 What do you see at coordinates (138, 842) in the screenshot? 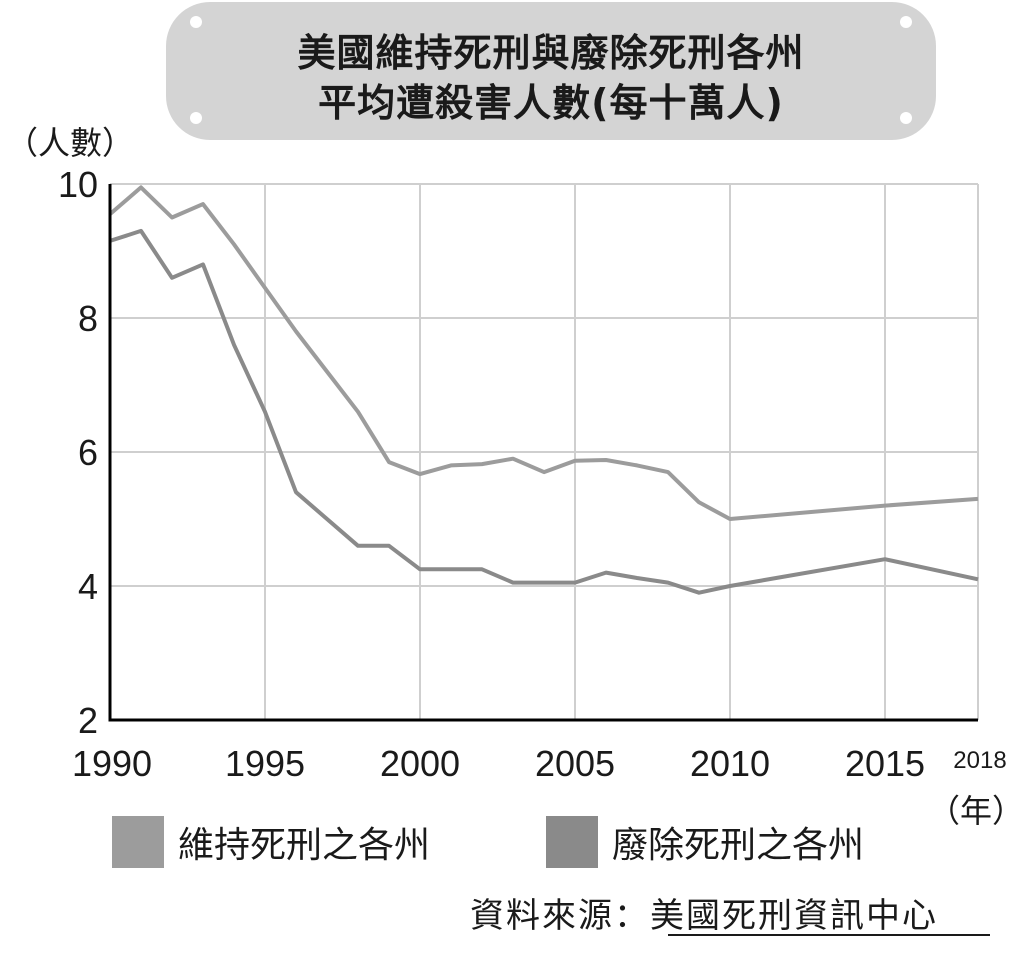
I see `legend-swatch-retain` at bounding box center [138, 842].